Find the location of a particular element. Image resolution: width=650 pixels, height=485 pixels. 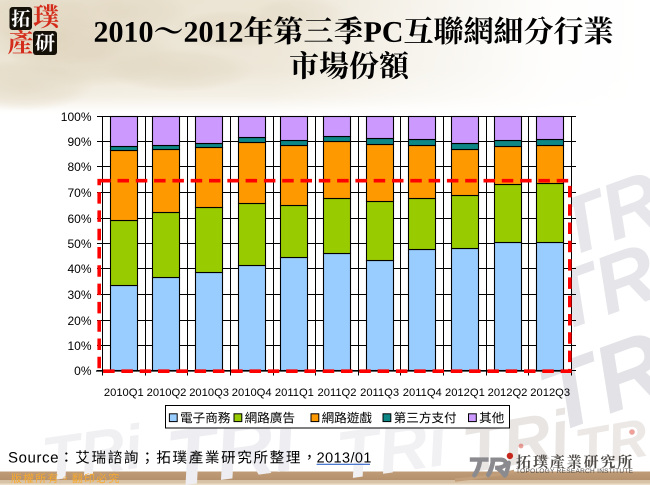

svg-text: 2010Q3 is located at coordinates (209, 393).